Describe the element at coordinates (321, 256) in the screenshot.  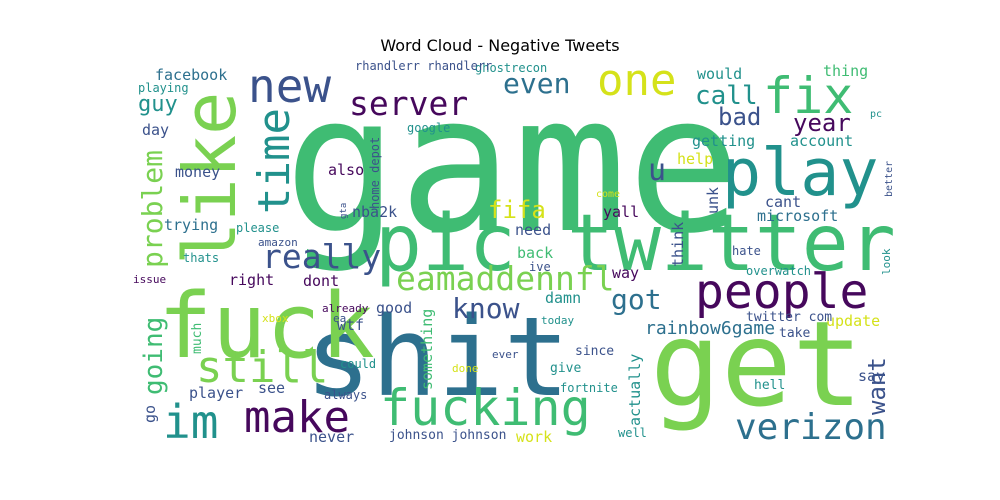
I see `word-really: really` at that location.